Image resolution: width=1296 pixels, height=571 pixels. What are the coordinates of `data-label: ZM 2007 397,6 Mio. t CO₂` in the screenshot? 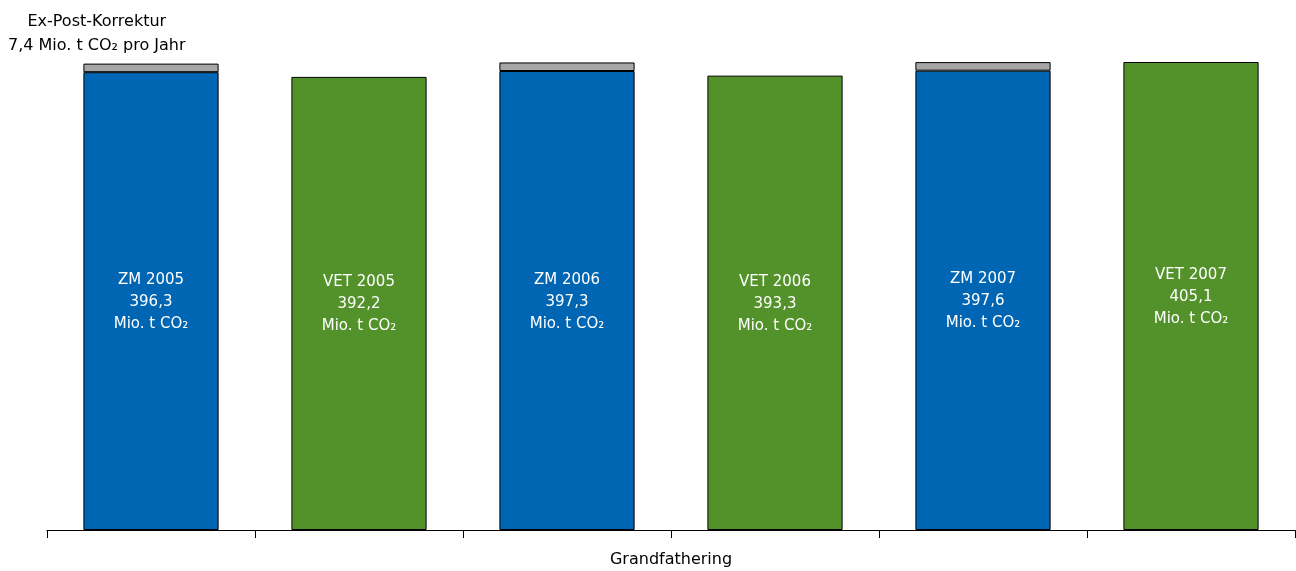 It's located at (983, 300).